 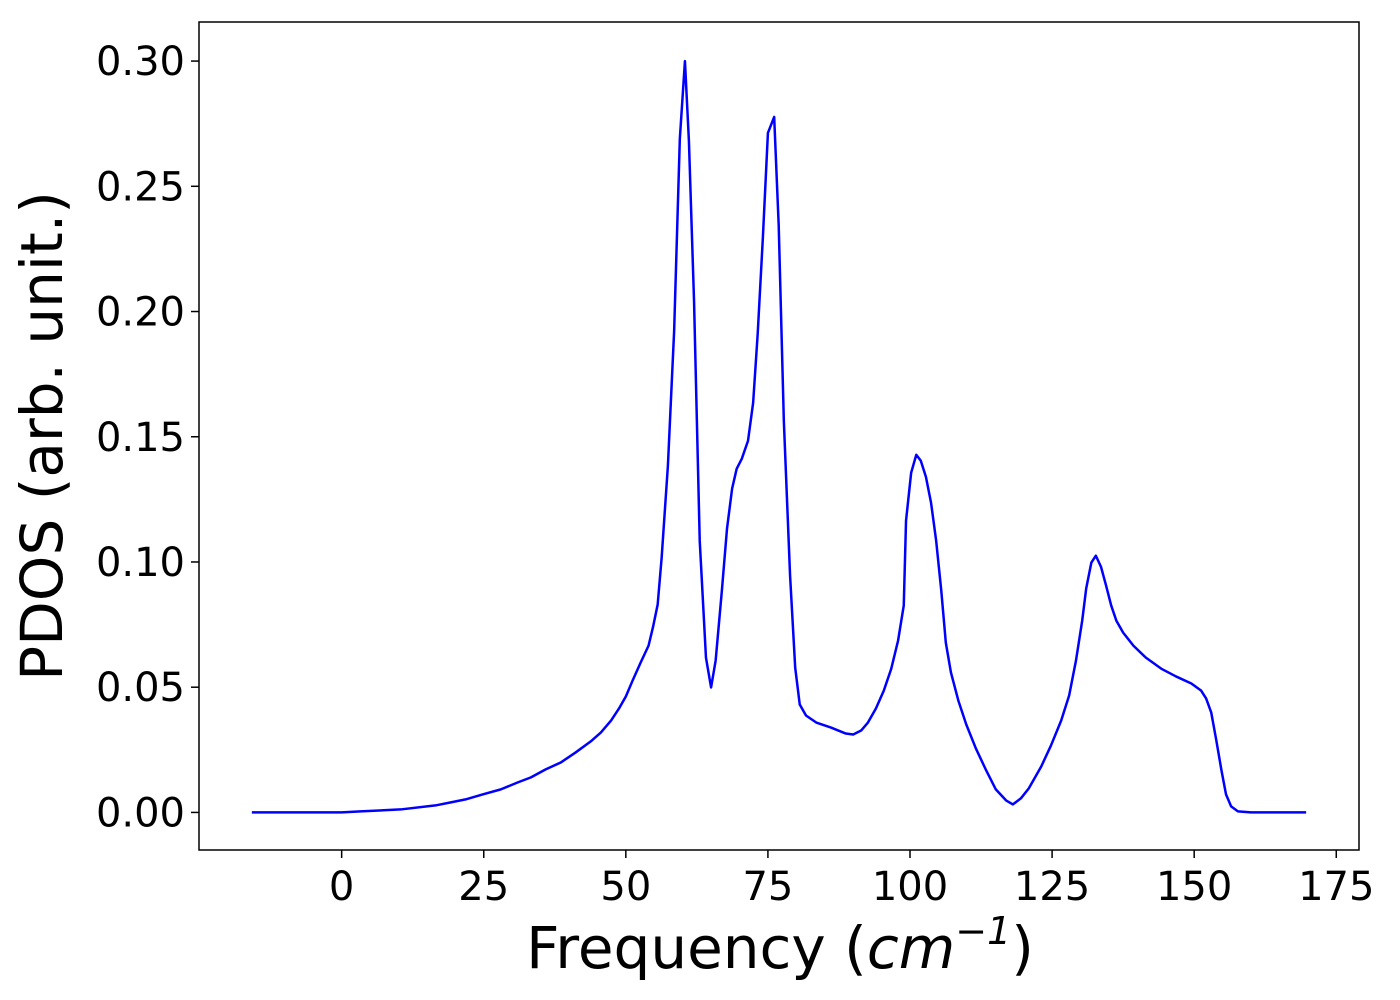 What do you see at coordinates (483, 887) in the screenshot?
I see `x-tick-label: 25` at bounding box center [483, 887].